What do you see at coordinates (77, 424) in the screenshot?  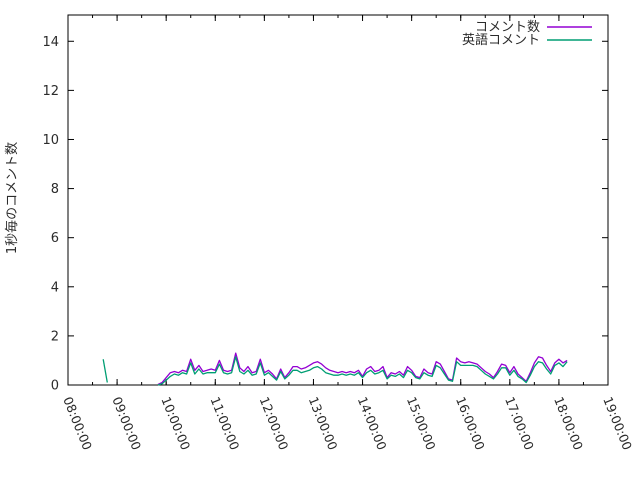 I see `x-tick-label: 08:00:00` at bounding box center [77, 424].